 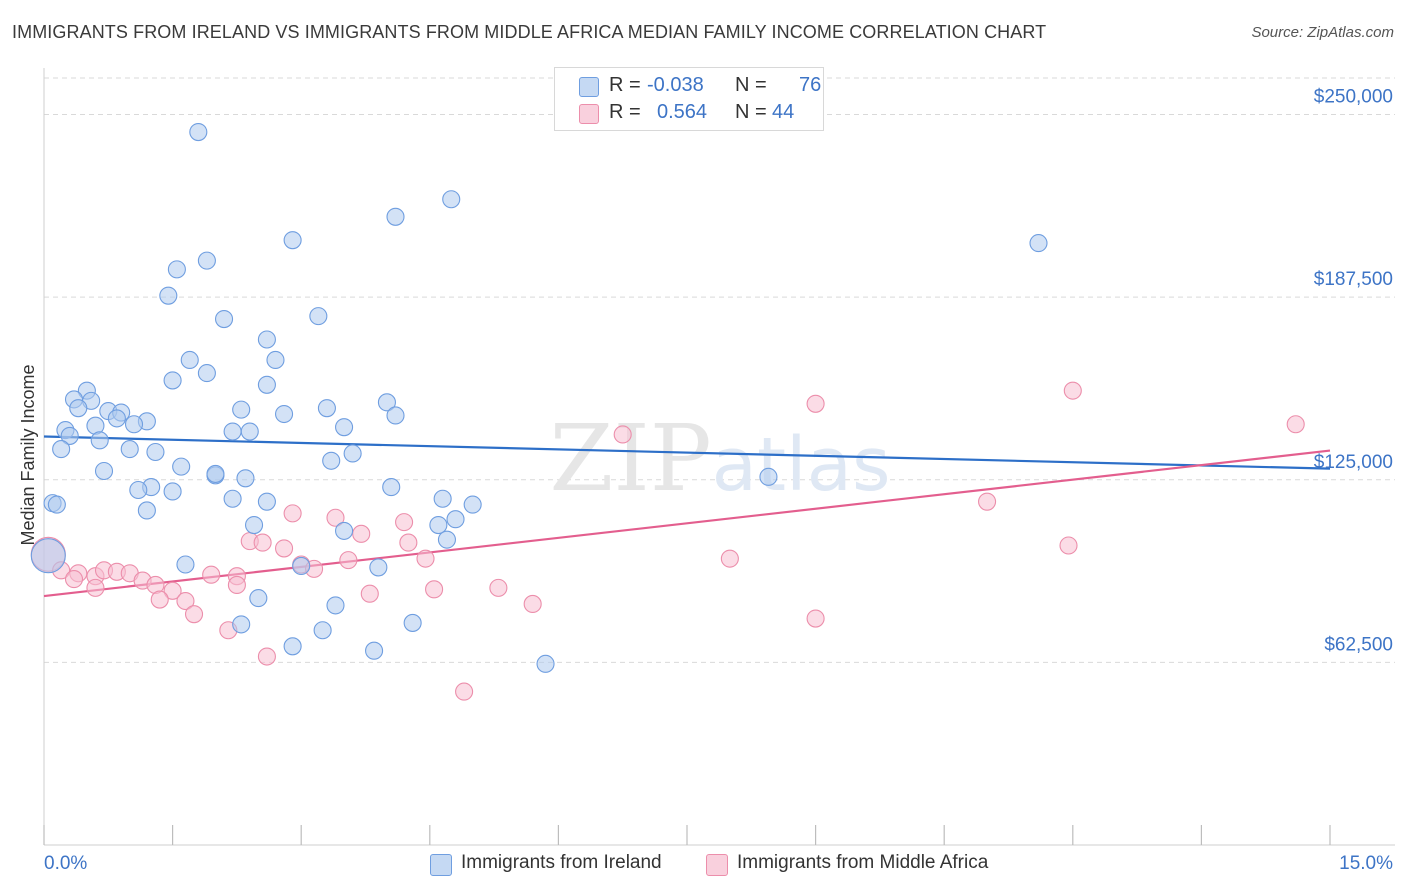 What do you see at coordinates (689, 99) in the screenshot?
I see `correlation-legend: R = -0.038 N = 76 R = 0.564 N = 44` at bounding box center [689, 99].